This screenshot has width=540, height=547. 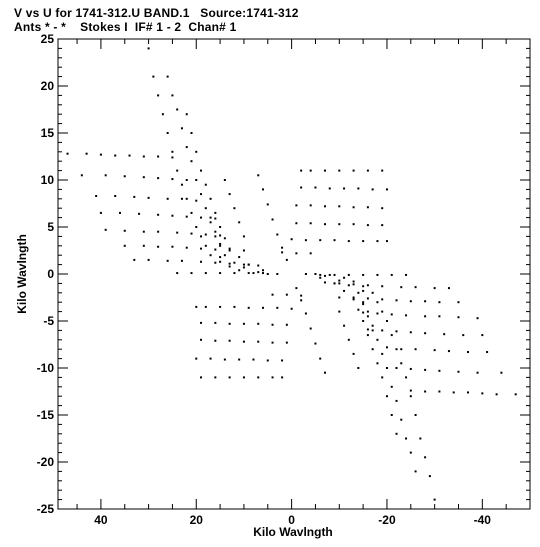 I want to click on y-tick-label: 0, so click(x=50, y=274).